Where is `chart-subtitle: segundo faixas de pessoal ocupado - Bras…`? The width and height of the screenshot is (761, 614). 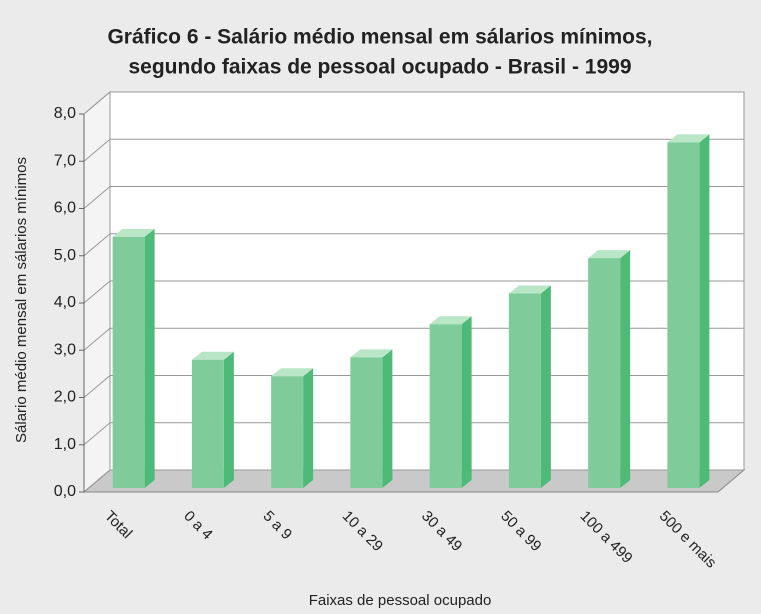
chart-subtitle: segundo faixas de pessoal ocupado - Bras… is located at coordinates (380, 67).